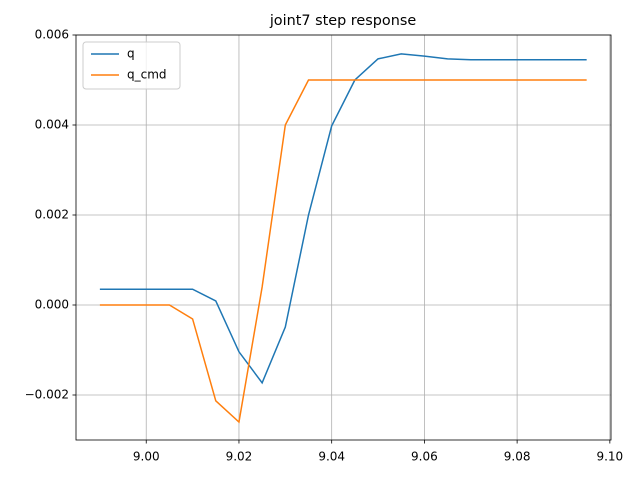 The height and width of the screenshot is (484, 640). I want to click on y-tick-label: 0.002, so click(52, 215).